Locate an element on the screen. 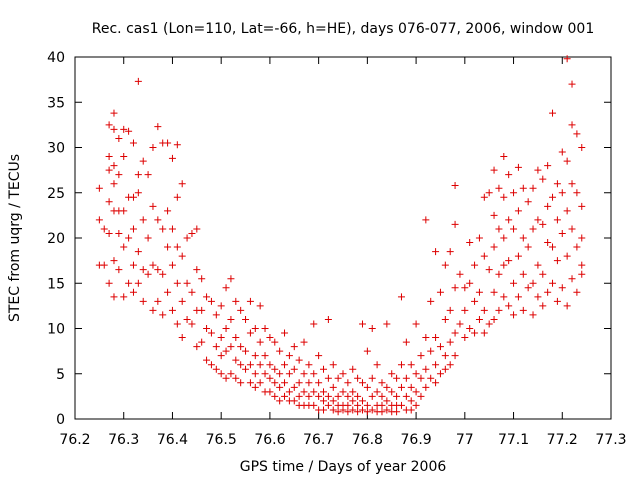  x-tick-label: 76.4 is located at coordinates (172, 440).